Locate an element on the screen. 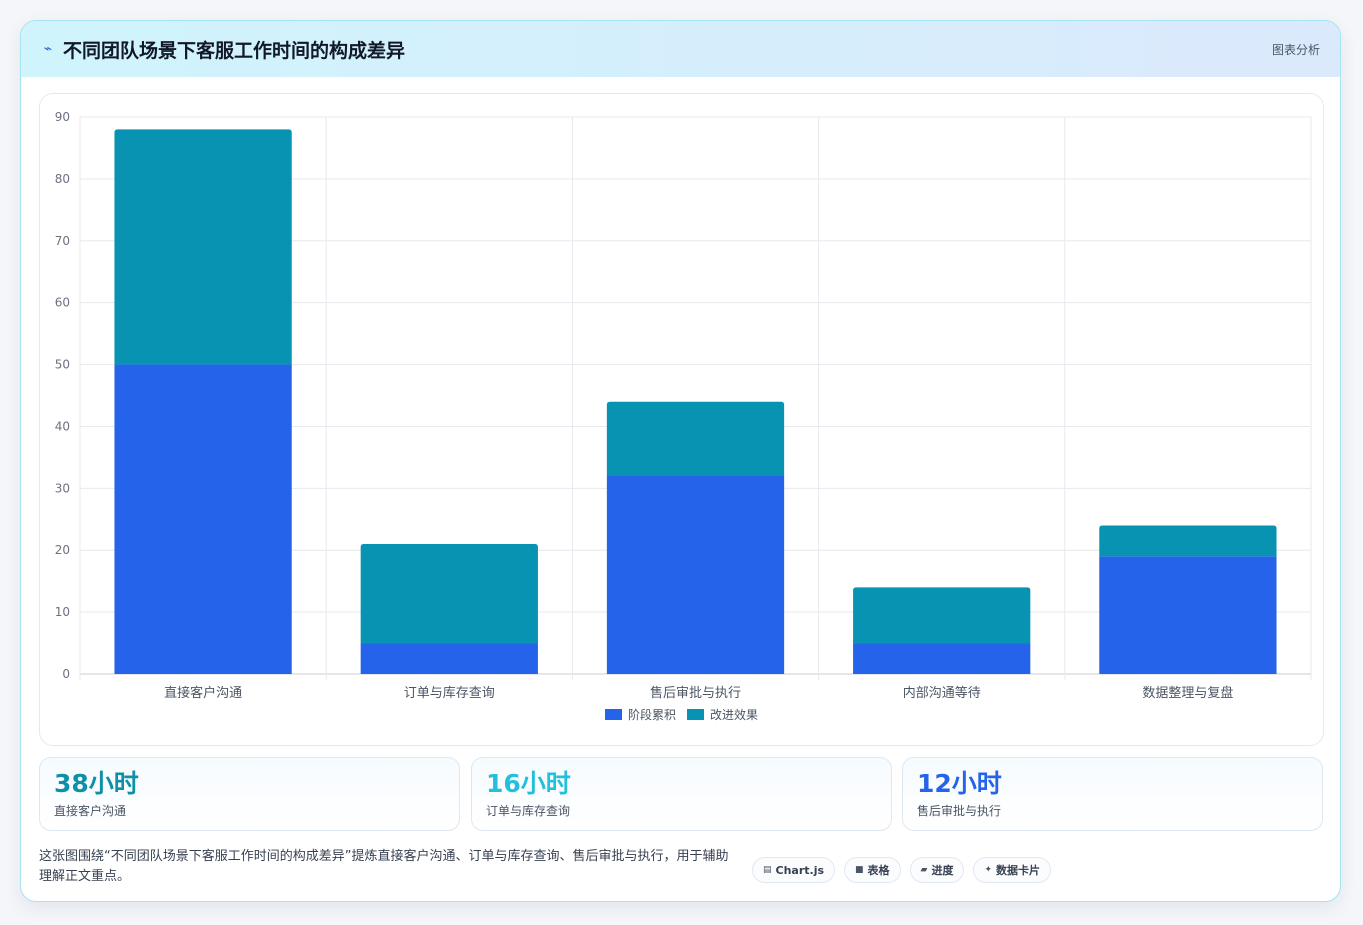 The width and height of the screenshot is (1363, 925). y-tick-label: 80 is located at coordinates (62, 179).